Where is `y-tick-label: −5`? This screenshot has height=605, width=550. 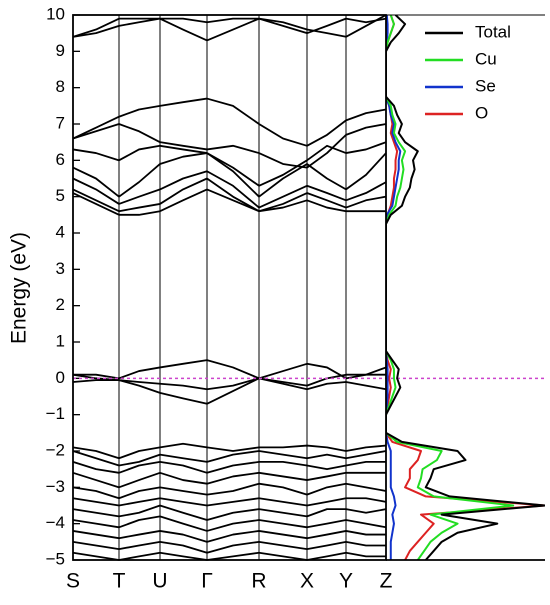 y-tick-label: −5 is located at coordinates (55, 558).